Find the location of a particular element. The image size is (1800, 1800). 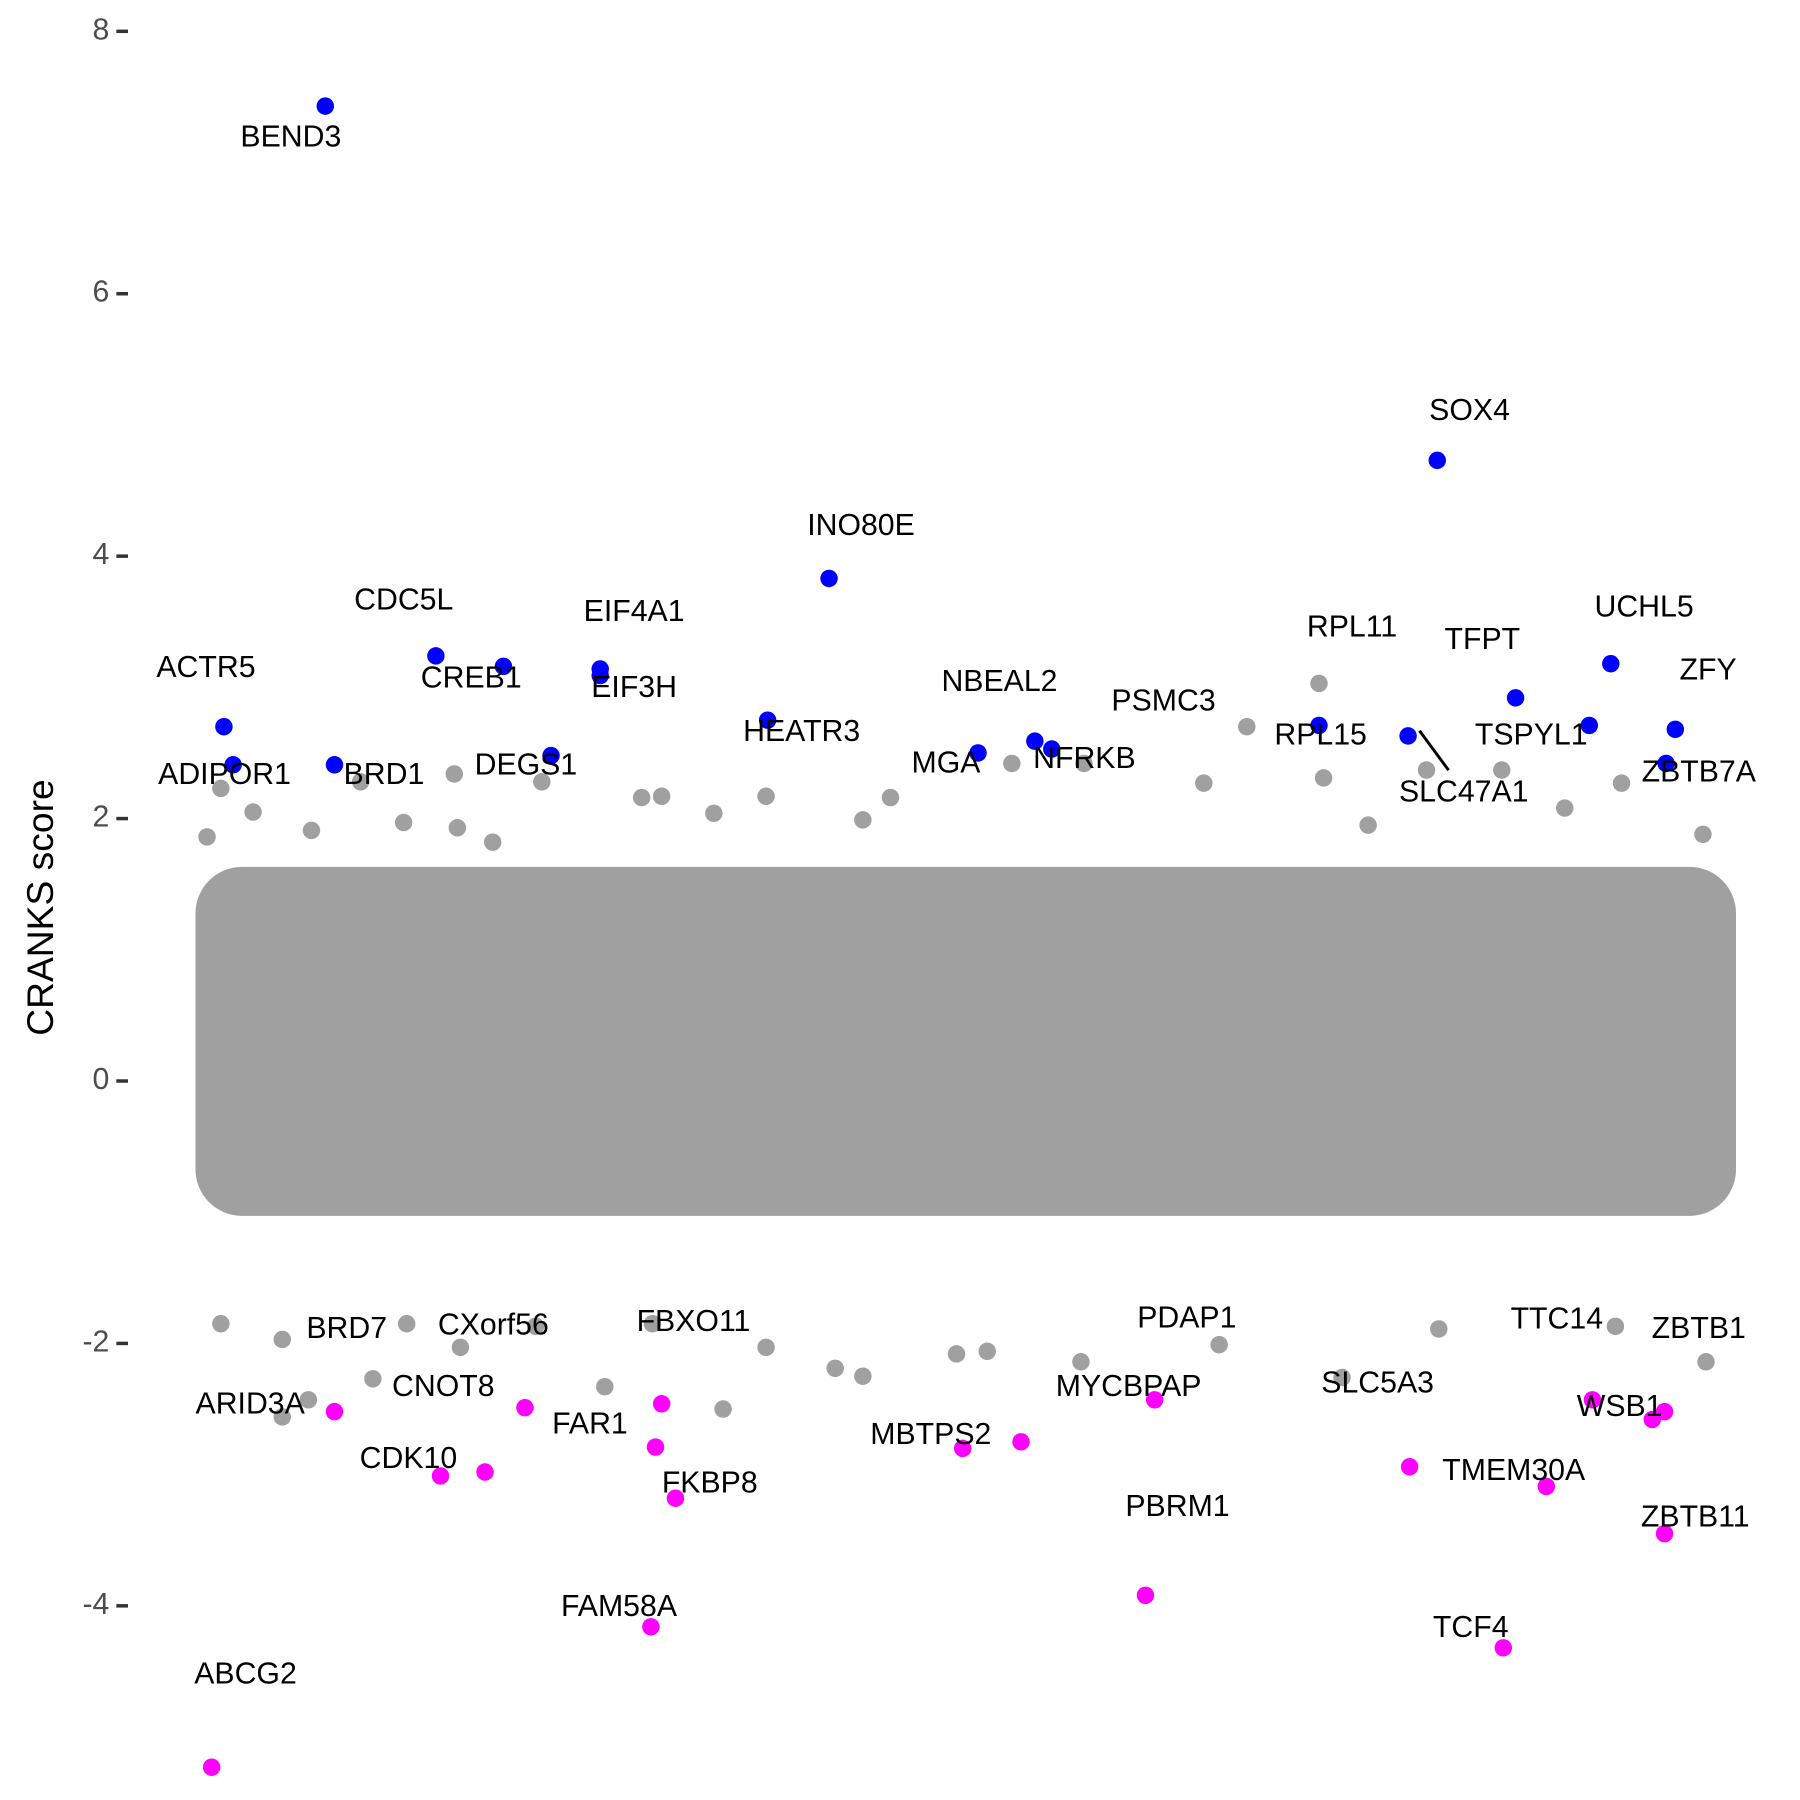

point-label: FKBP8 is located at coordinates (710, 1483).